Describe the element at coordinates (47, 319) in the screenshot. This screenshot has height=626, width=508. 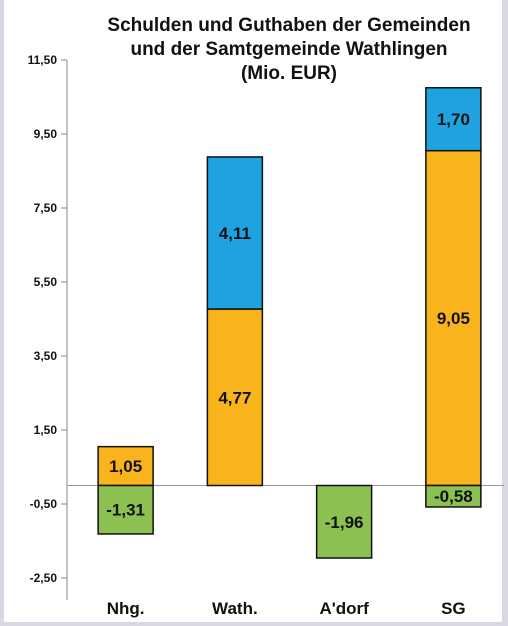
I see `y-axis-ticks: -2,50 -0,50 1,50 3,50 5,50 7,50 9,50 11,50` at that location.